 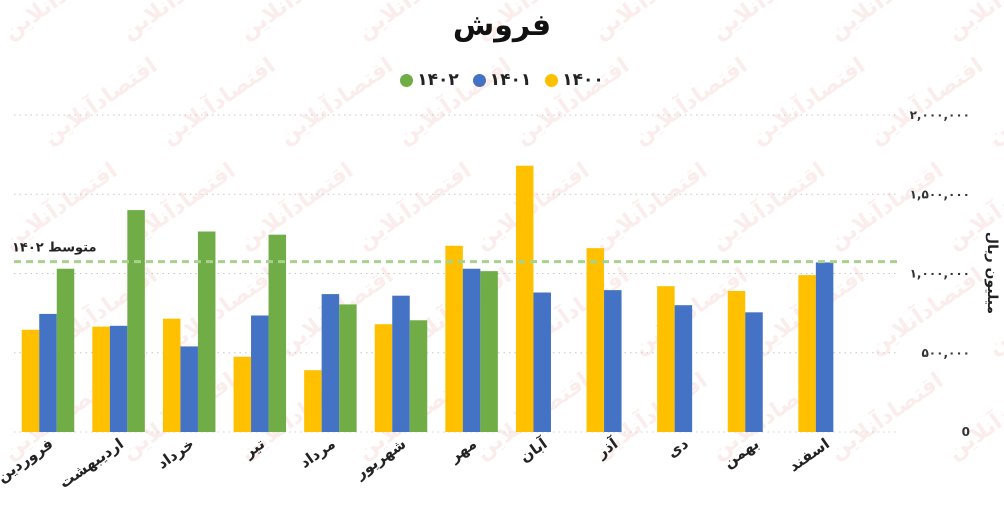 I want to click on bar-۱۴۰۰-شهریور, so click(x=383, y=378).